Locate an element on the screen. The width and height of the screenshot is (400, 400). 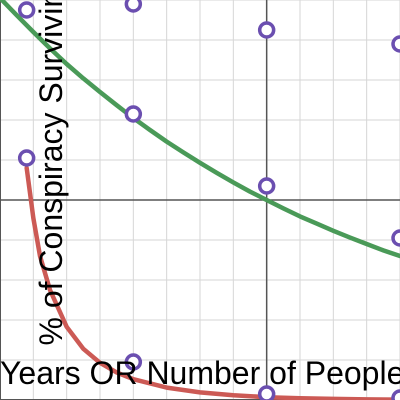
x-axis-label: Years OR Number of People is located at coordinates (200, 373).